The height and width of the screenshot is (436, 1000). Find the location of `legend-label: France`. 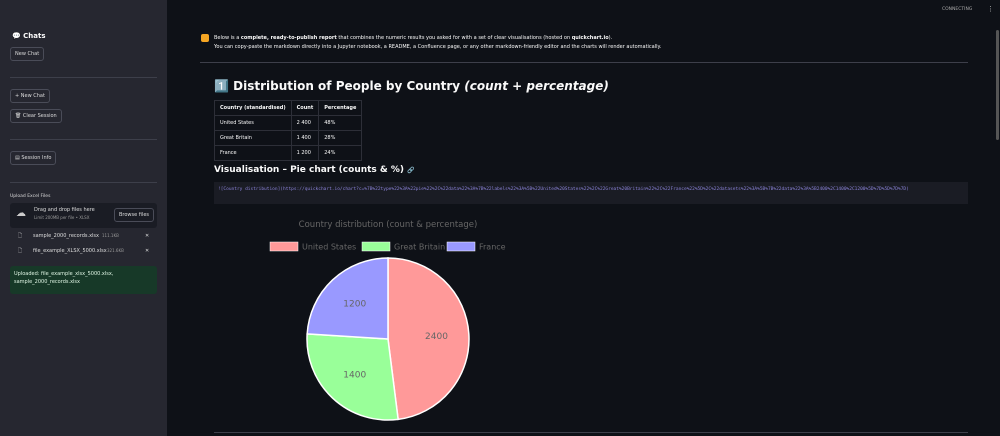

legend-label: France is located at coordinates (492, 247).